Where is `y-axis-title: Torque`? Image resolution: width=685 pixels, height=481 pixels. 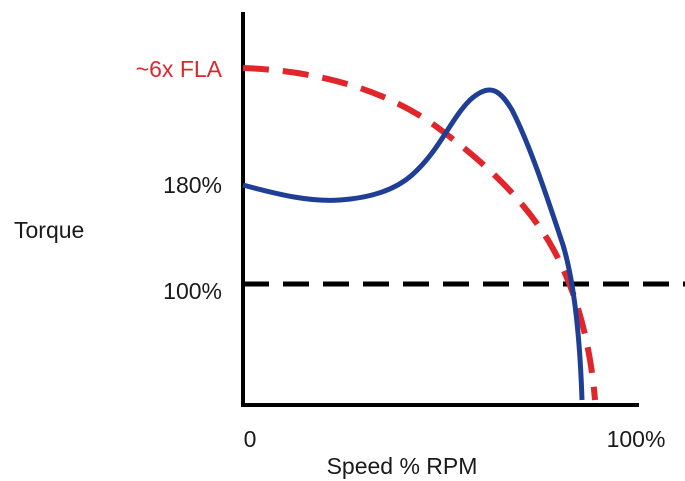
y-axis-title: Torque is located at coordinates (49, 230).